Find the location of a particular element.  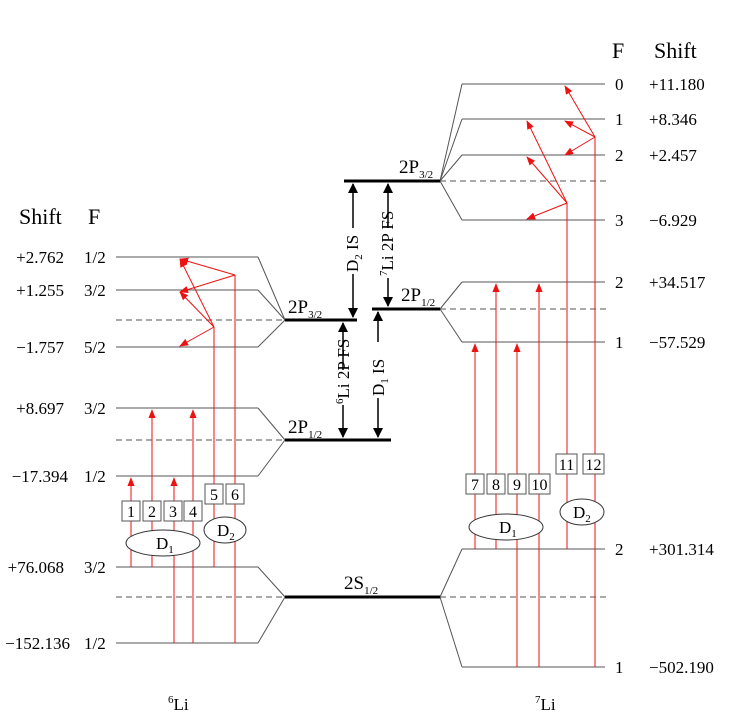

svg-text: +2.762 is located at coordinates (40, 257).